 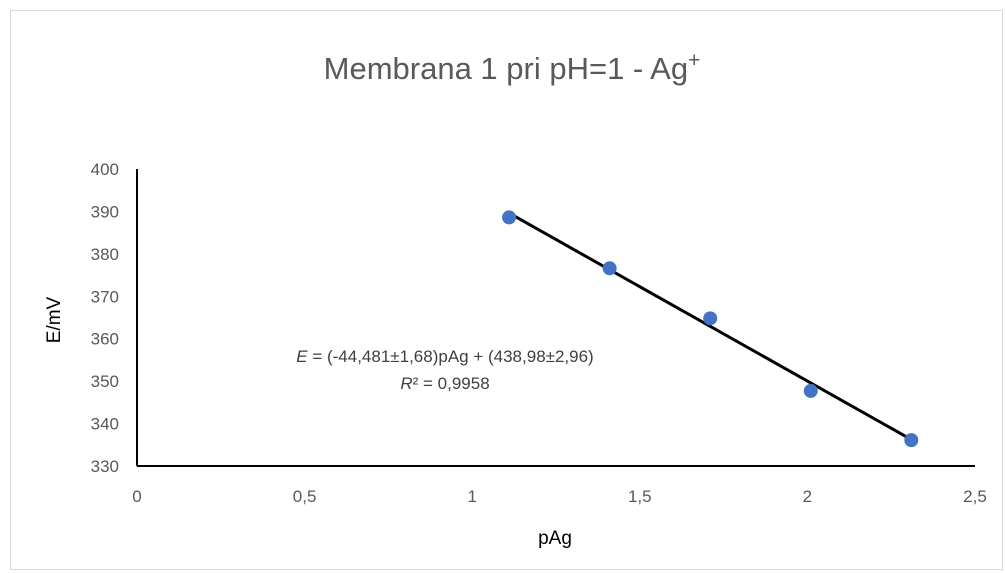 I want to click on x-tick-label: 2,5, so click(x=975, y=496).